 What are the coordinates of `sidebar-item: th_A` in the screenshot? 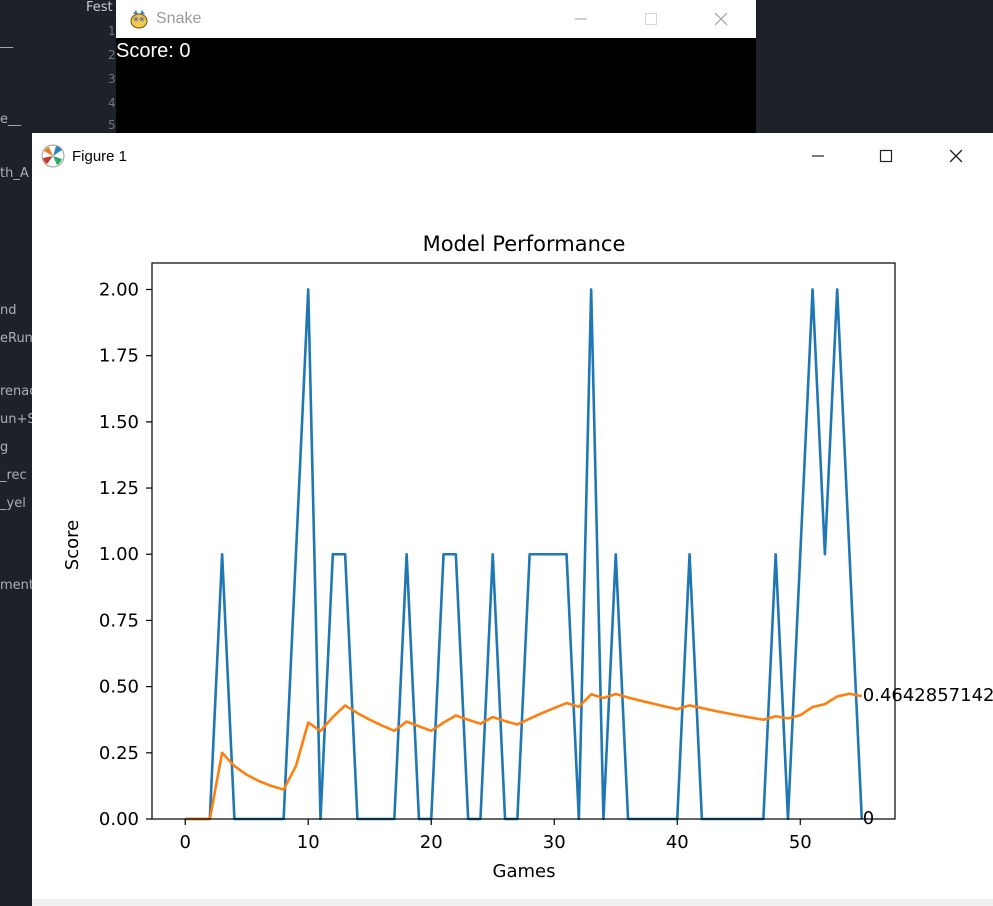 It's located at (14, 173).